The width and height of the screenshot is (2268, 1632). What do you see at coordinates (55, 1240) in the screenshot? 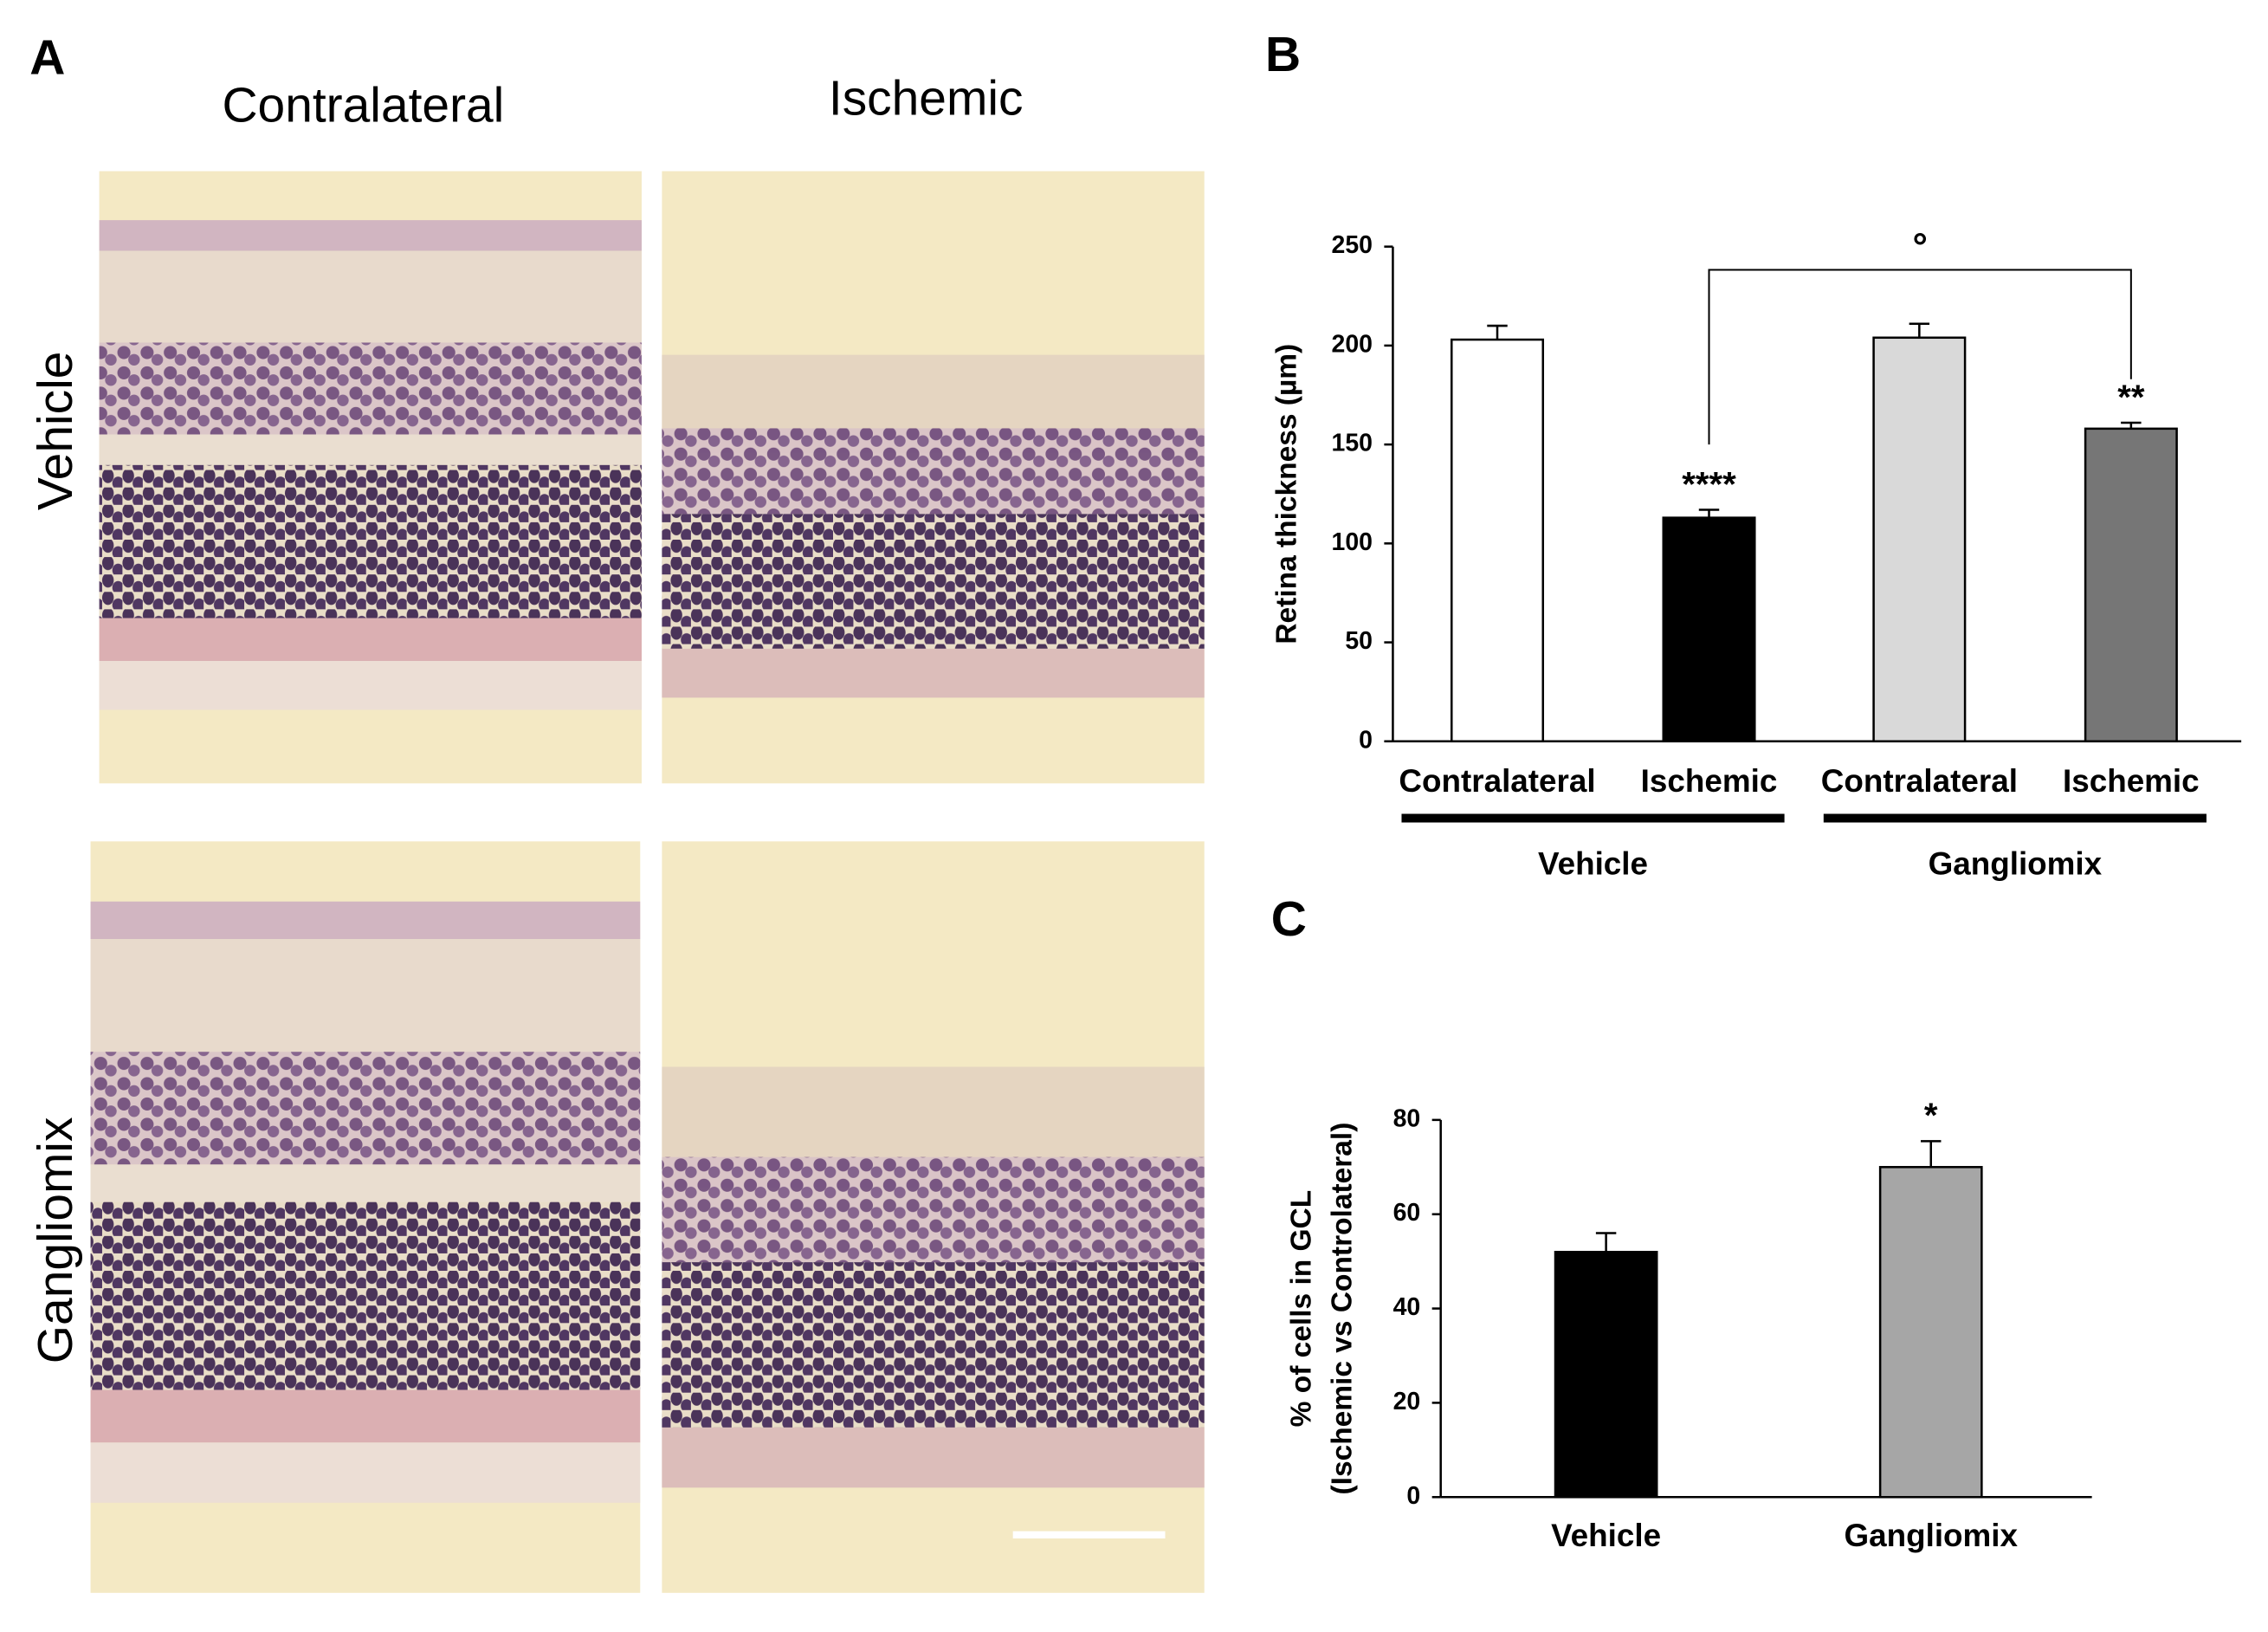
I see `row-label: Gangliomix` at bounding box center [55, 1240].